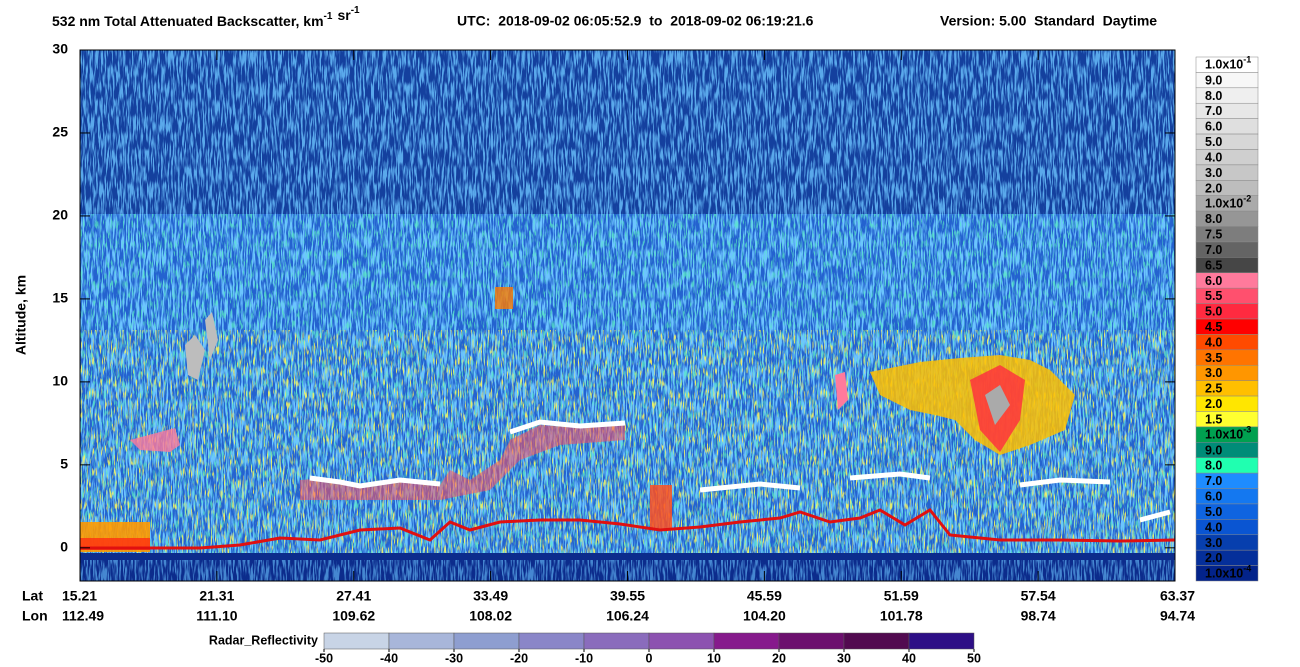 The image size is (1300, 667). What do you see at coordinates (1213, 327) in the screenshot?
I see `colorbar-label: 4.5` at bounding box center [1213, 327].